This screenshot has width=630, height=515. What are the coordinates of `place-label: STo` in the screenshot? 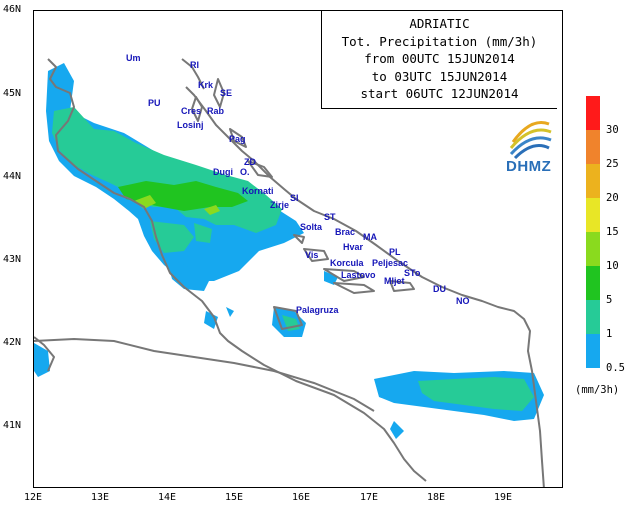 It's located at (412, 273).